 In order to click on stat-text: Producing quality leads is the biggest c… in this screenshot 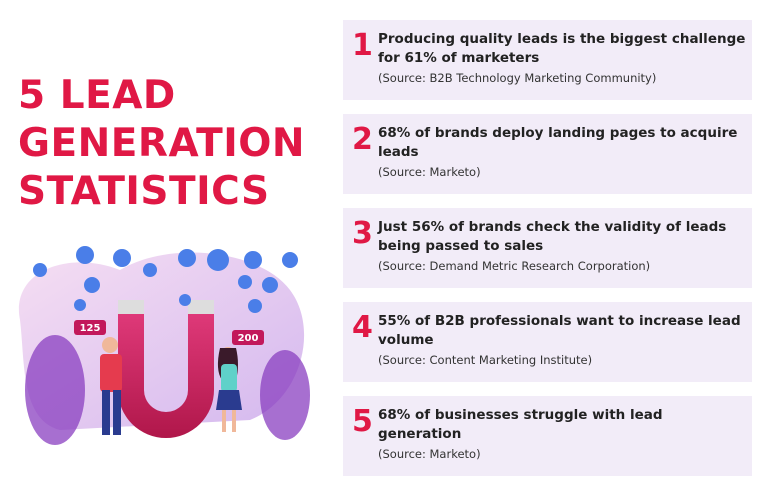, I will do `click(562, 48)`.